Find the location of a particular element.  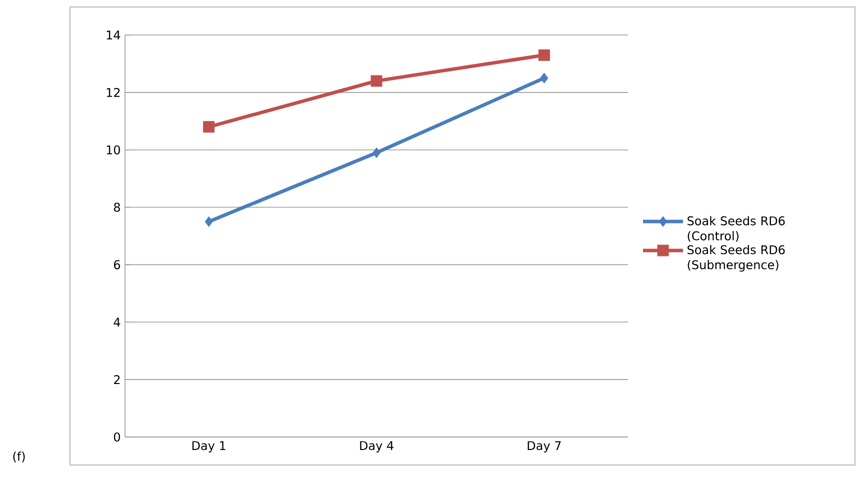

y-tick-label: 10 is located at coordinates (113, 149).